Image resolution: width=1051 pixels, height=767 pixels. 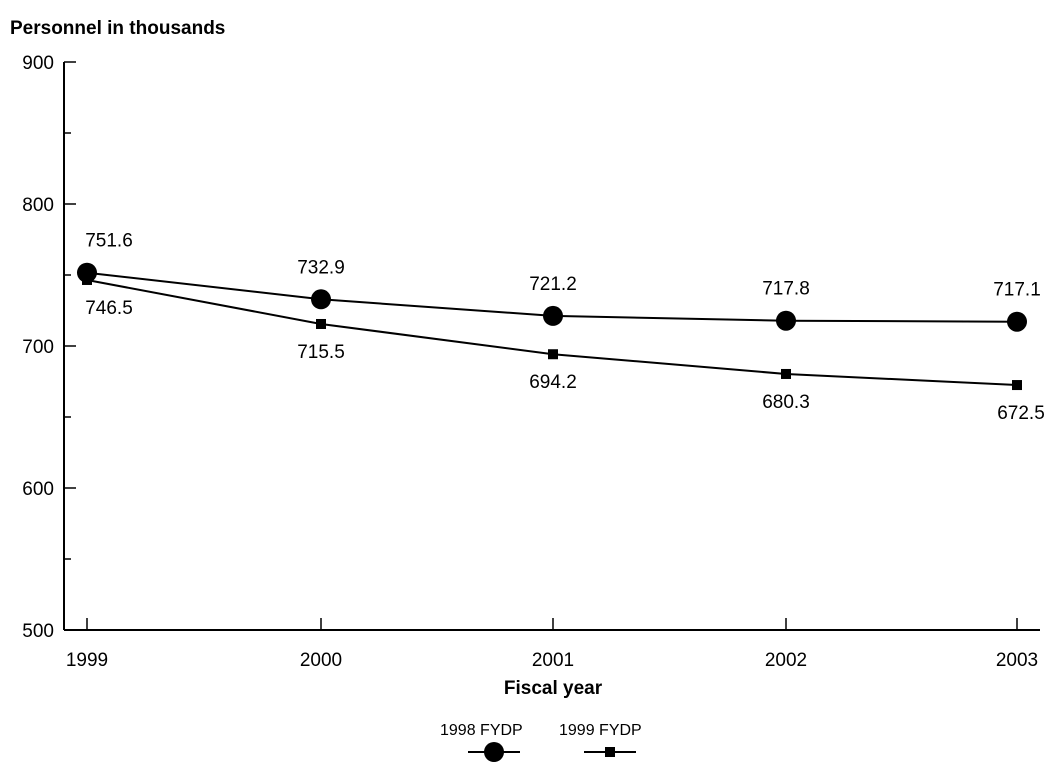 I want to click on data-label-1999-fydp: 715.5, so click(x=321, y=352).